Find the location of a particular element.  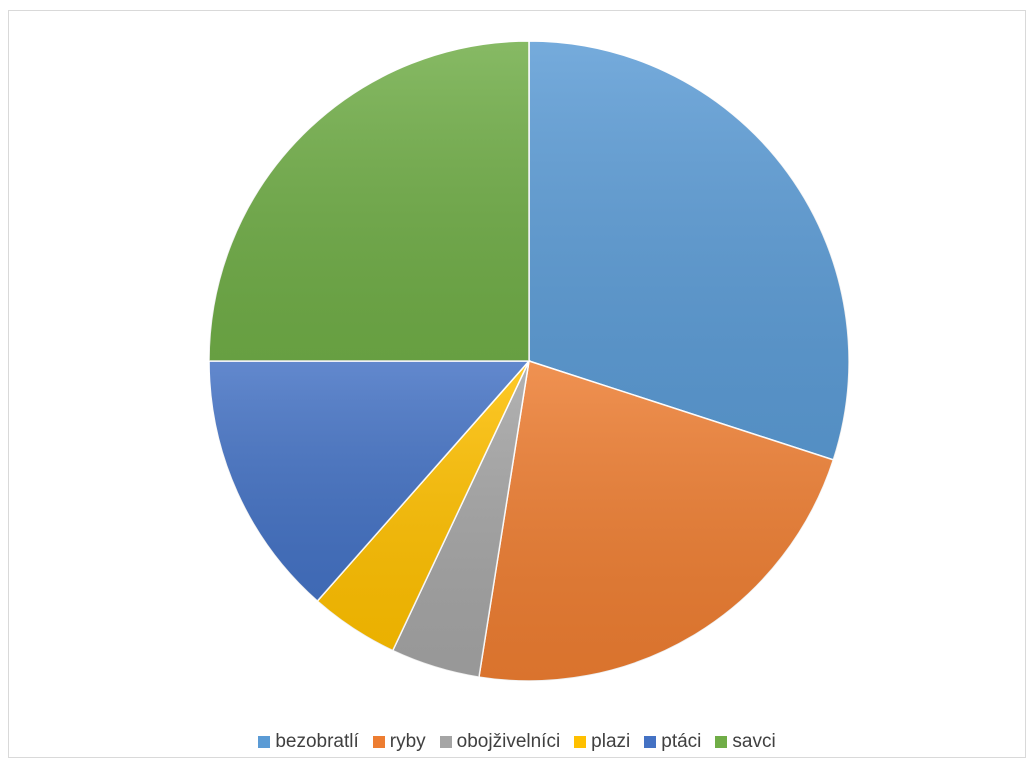

legend-label: savci is located at coordinates (754, 741).